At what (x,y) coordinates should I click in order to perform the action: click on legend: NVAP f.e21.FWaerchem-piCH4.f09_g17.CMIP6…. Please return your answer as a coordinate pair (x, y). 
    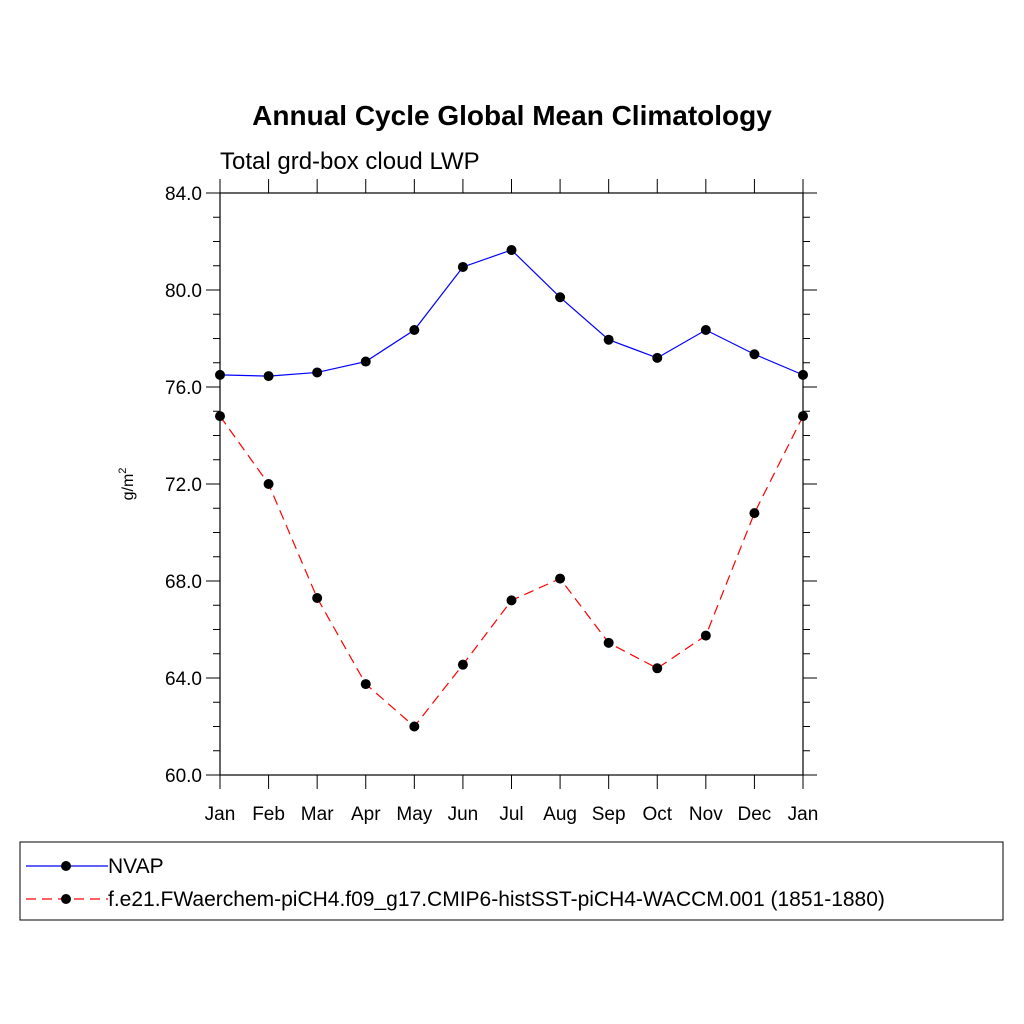
    Looking at the image, I should click on (511, 881).